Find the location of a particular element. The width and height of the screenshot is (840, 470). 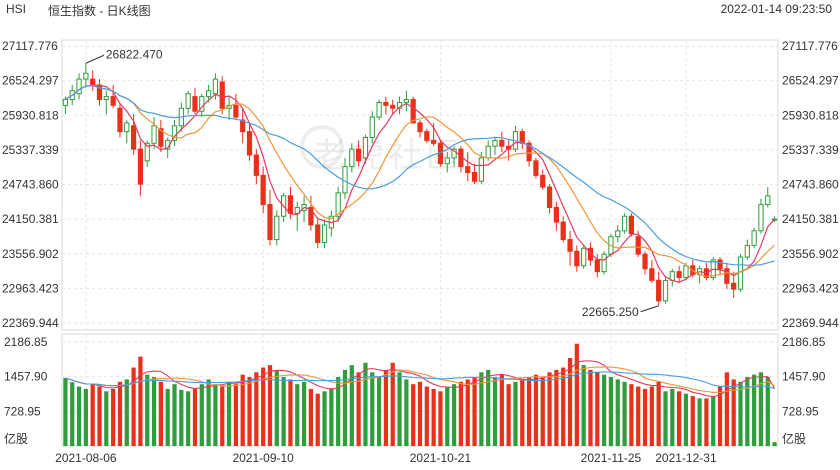

chart-title: 恒生指数 - 日K线图 is located at coordinates (99, 11).